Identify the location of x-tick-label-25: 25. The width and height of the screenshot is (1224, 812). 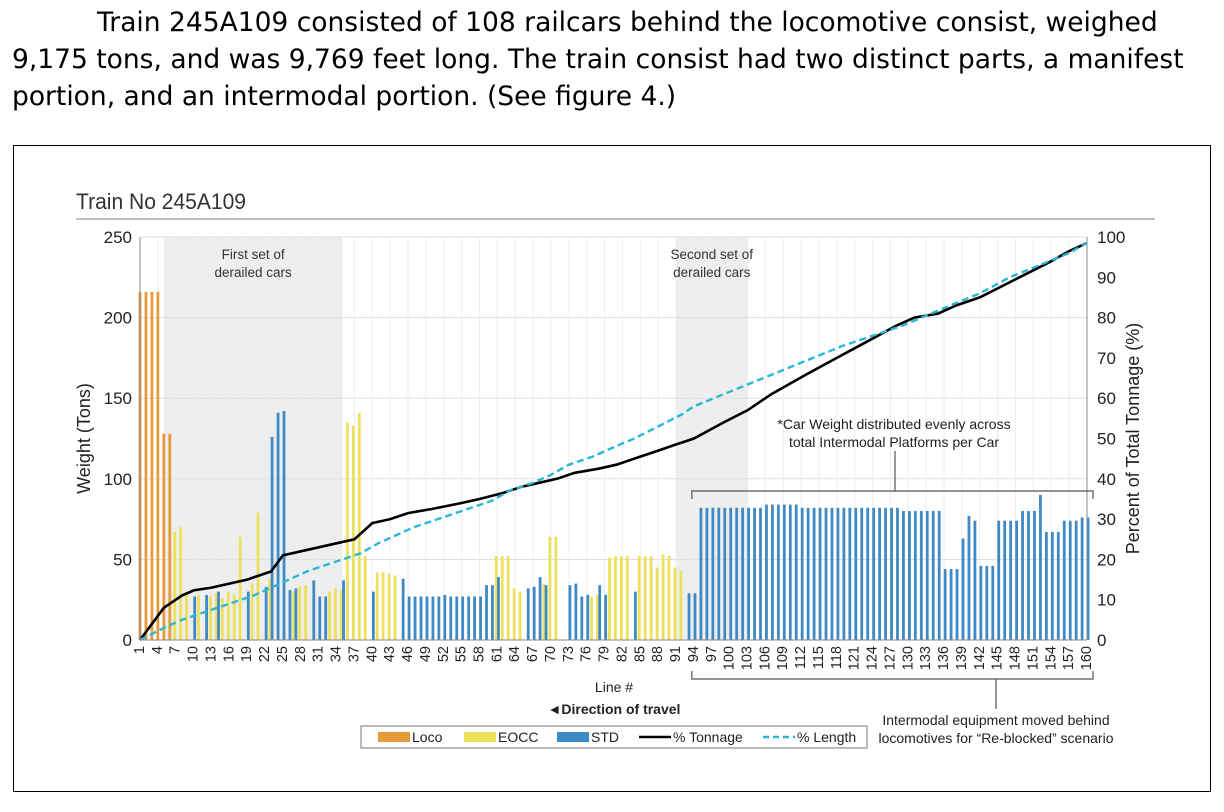
(283, 654).